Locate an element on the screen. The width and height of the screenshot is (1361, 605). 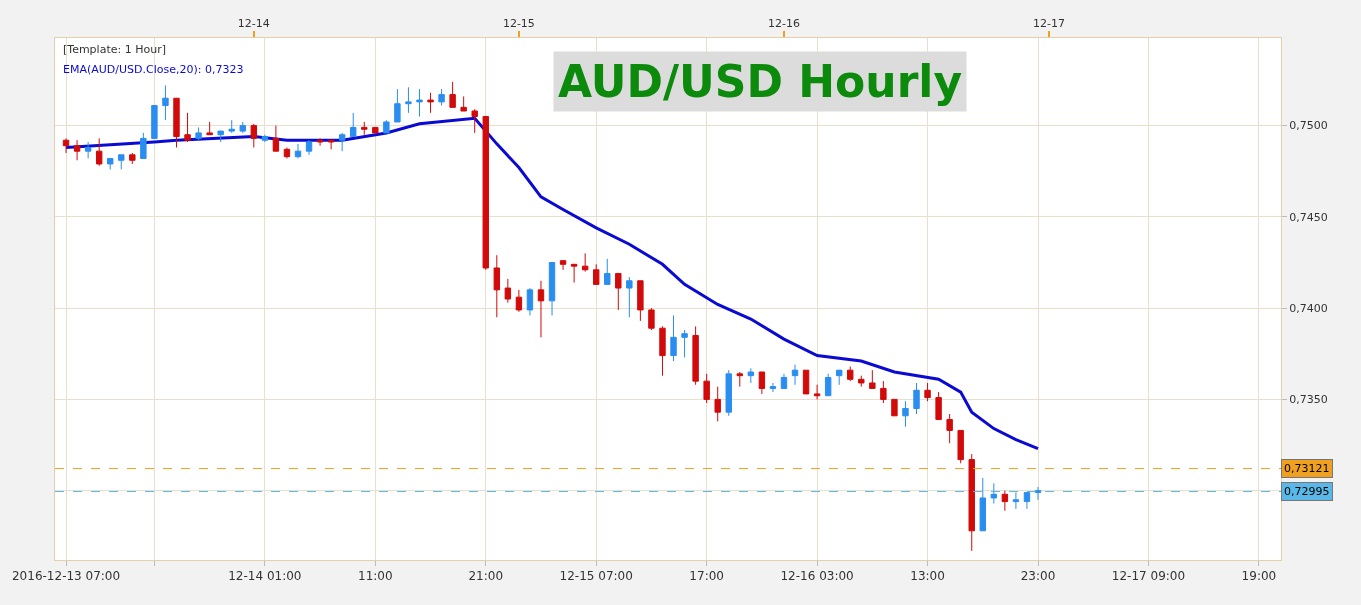
ref-line-label: 0,73121 is located at coordinates (1307, 468).